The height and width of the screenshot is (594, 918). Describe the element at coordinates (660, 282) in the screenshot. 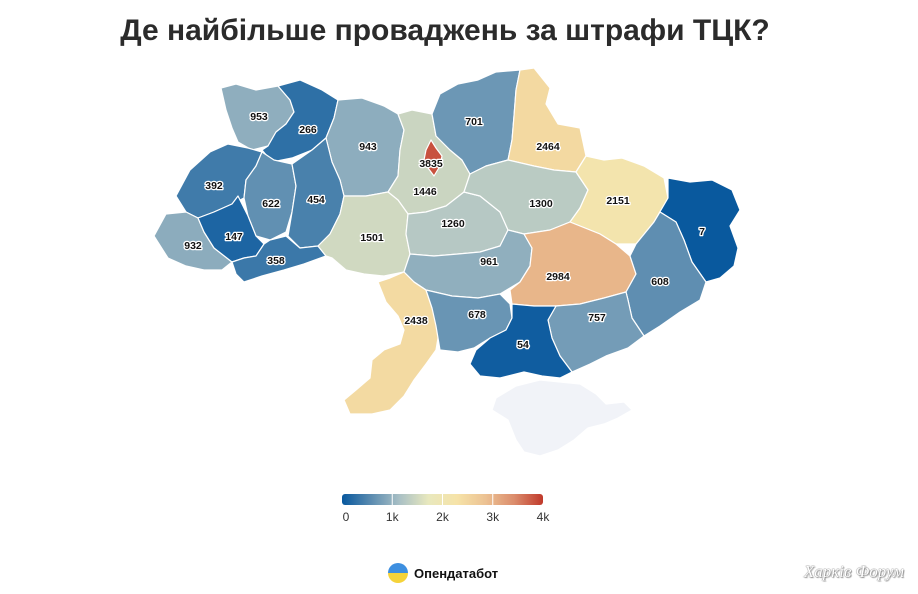

I see `region-value-label-donetsk: 608` at that location.